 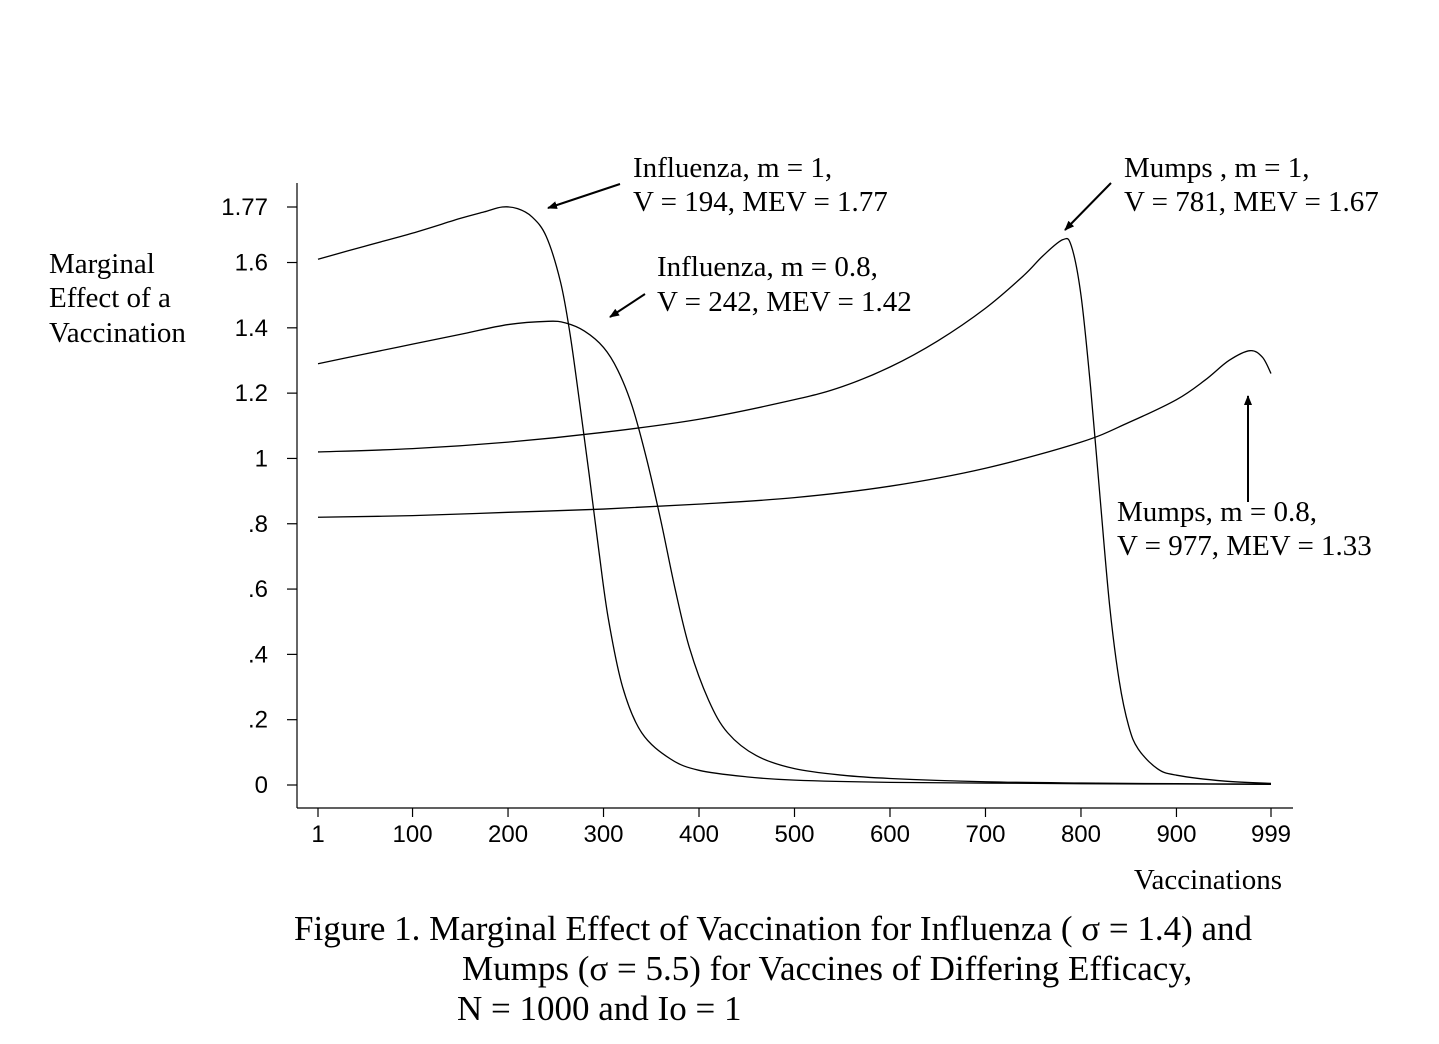 I want to click on y-ticks: 0 .2 .4 .6 .8 1 1.2 1.4 1.6 1.77, so click(x=259, y=496).